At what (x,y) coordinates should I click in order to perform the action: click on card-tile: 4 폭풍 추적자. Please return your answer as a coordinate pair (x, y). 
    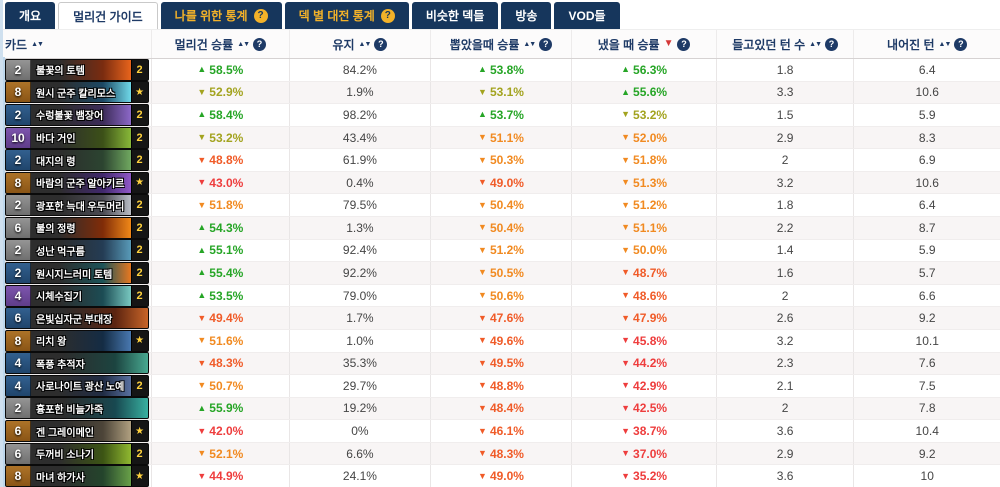
    Looking at the image, I should click on (77, 363).